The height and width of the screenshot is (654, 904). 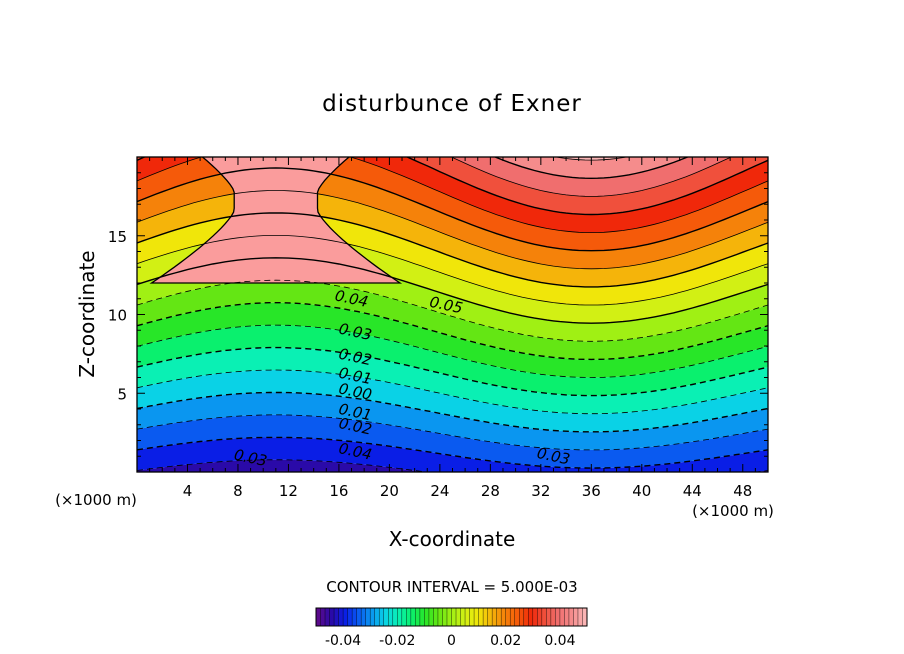 What do you see at coordinates (238, 491) in the screenshot?
I see `x-tick-label: 8` at bounding box center [238, 491].